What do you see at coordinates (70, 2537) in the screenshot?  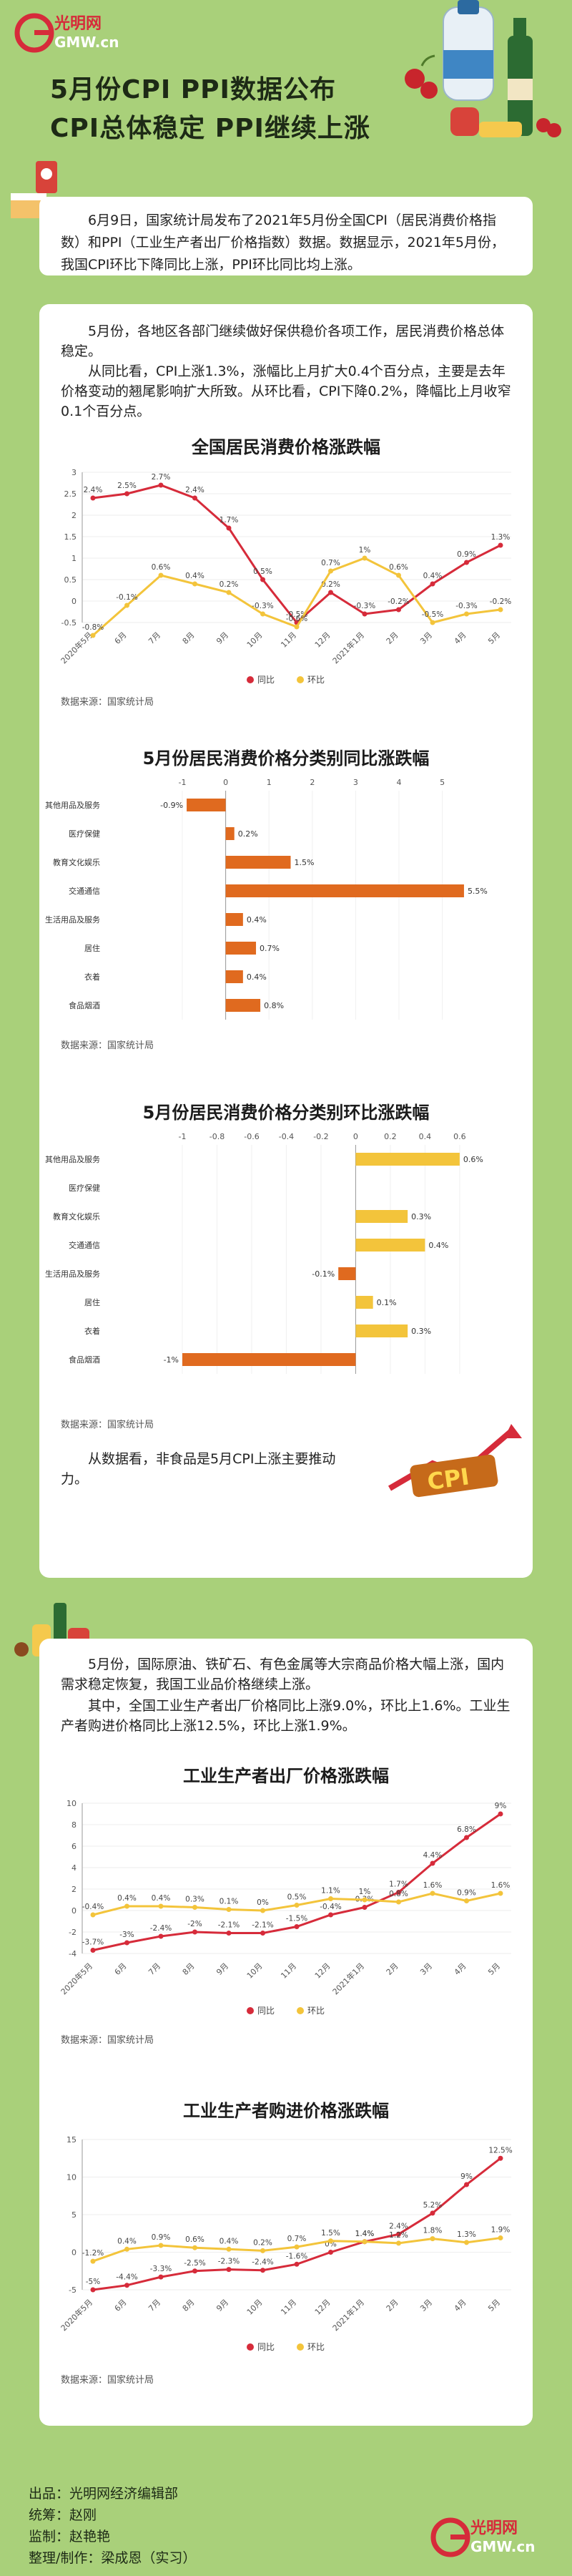 I see `credit-supervisor: 监制：赵艳艳` at bounding box center [70, 2537].